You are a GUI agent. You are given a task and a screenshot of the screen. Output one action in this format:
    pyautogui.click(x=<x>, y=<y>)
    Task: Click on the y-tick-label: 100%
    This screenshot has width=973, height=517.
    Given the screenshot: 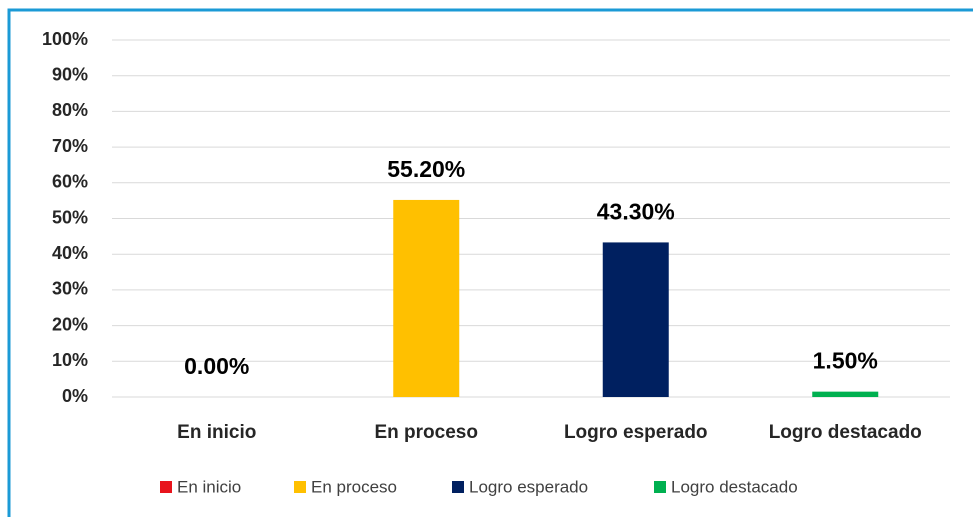 What is the action you would take?
    pyautogui.click(x=65, y=39)
    